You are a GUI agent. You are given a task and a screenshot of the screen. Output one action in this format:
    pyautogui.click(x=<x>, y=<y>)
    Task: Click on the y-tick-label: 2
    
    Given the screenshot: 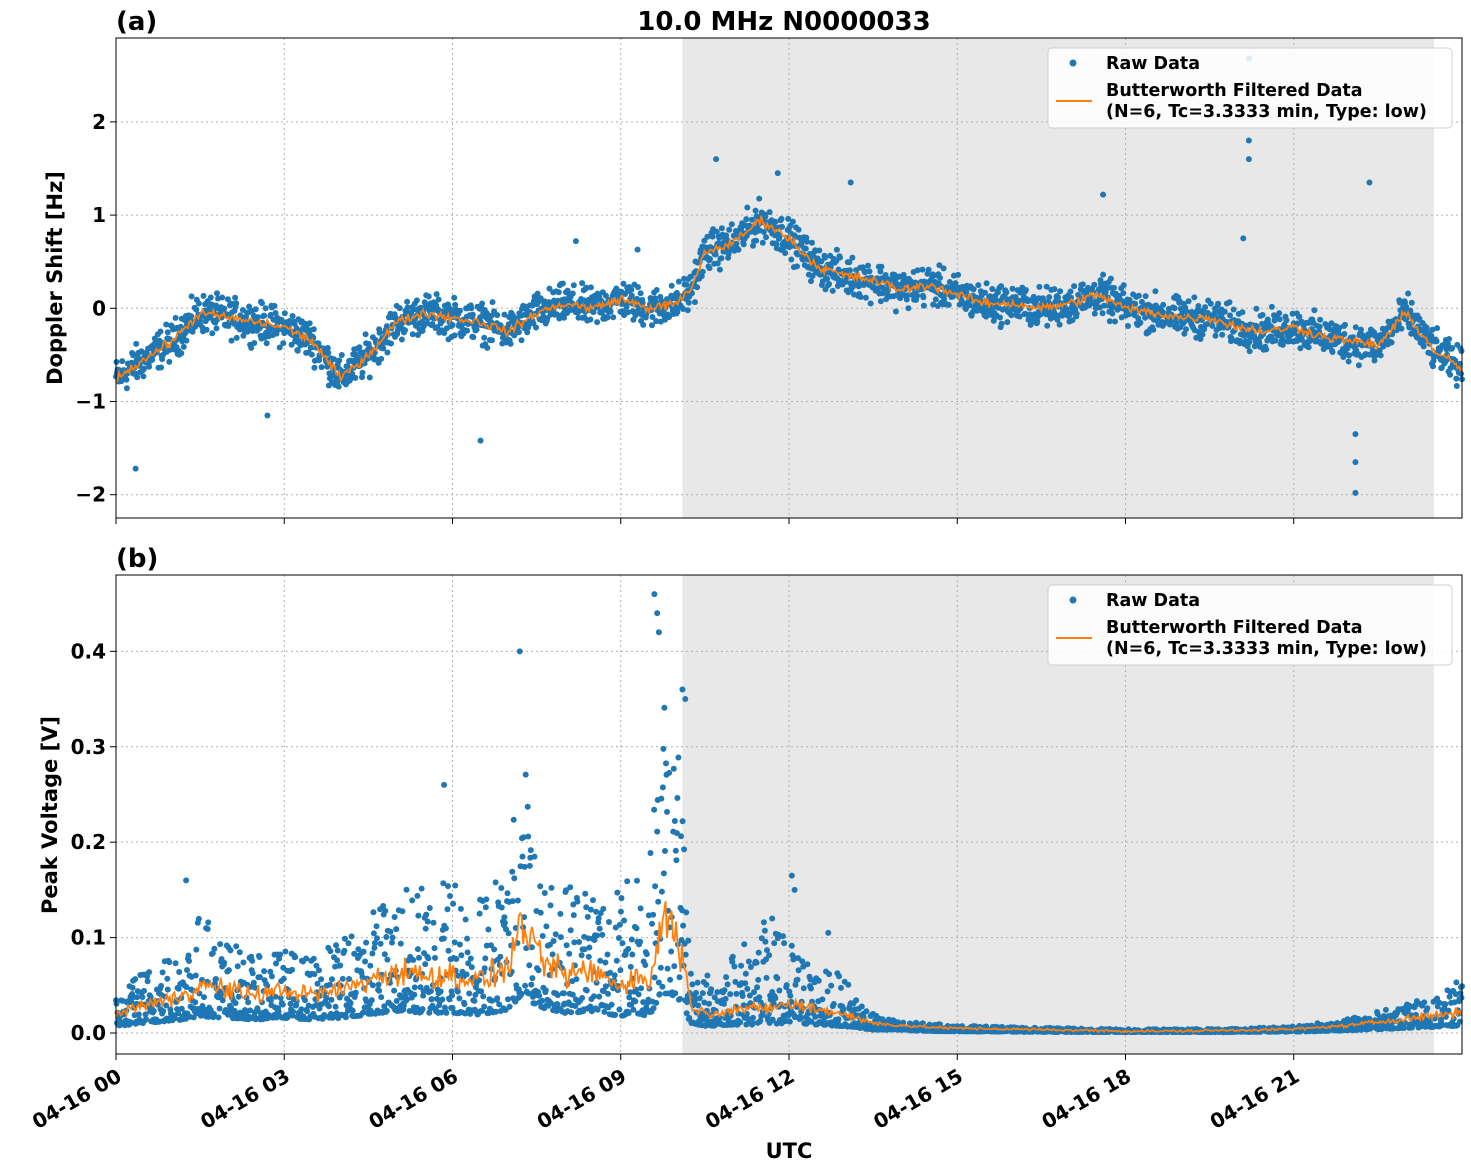 What is the action you would take?
    pyautogui.click(x=99, y=122)
    